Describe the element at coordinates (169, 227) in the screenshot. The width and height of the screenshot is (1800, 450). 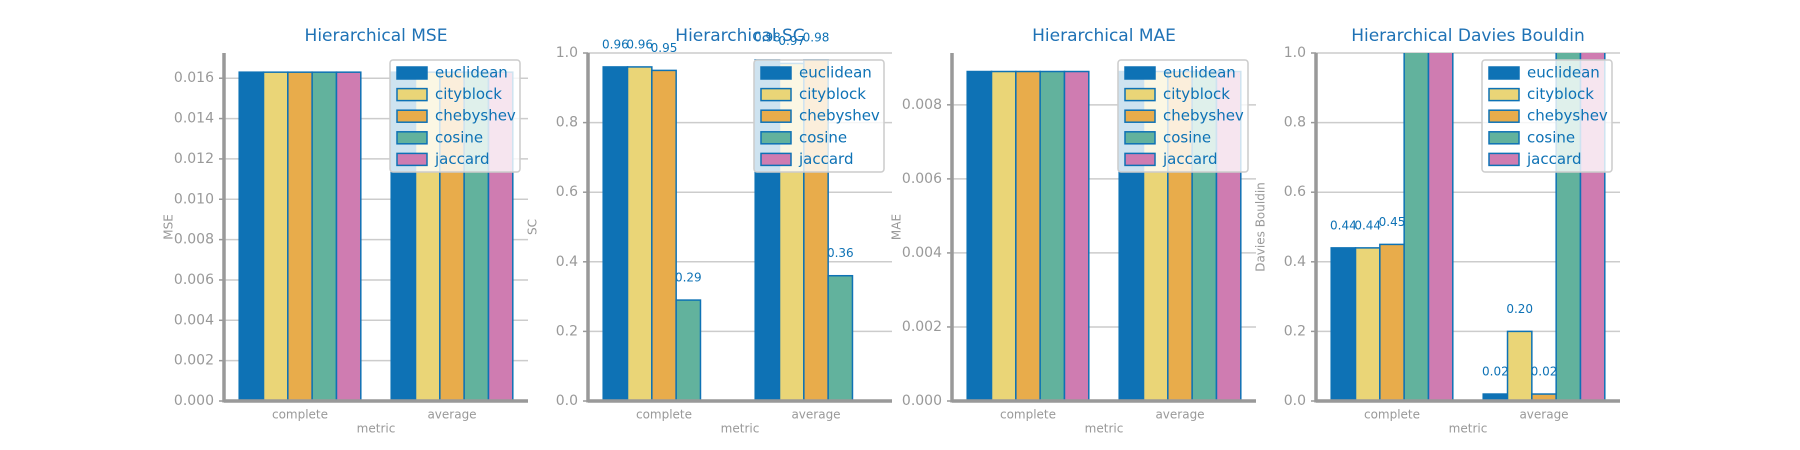
I see `y-axis-label: MSE` at that location.